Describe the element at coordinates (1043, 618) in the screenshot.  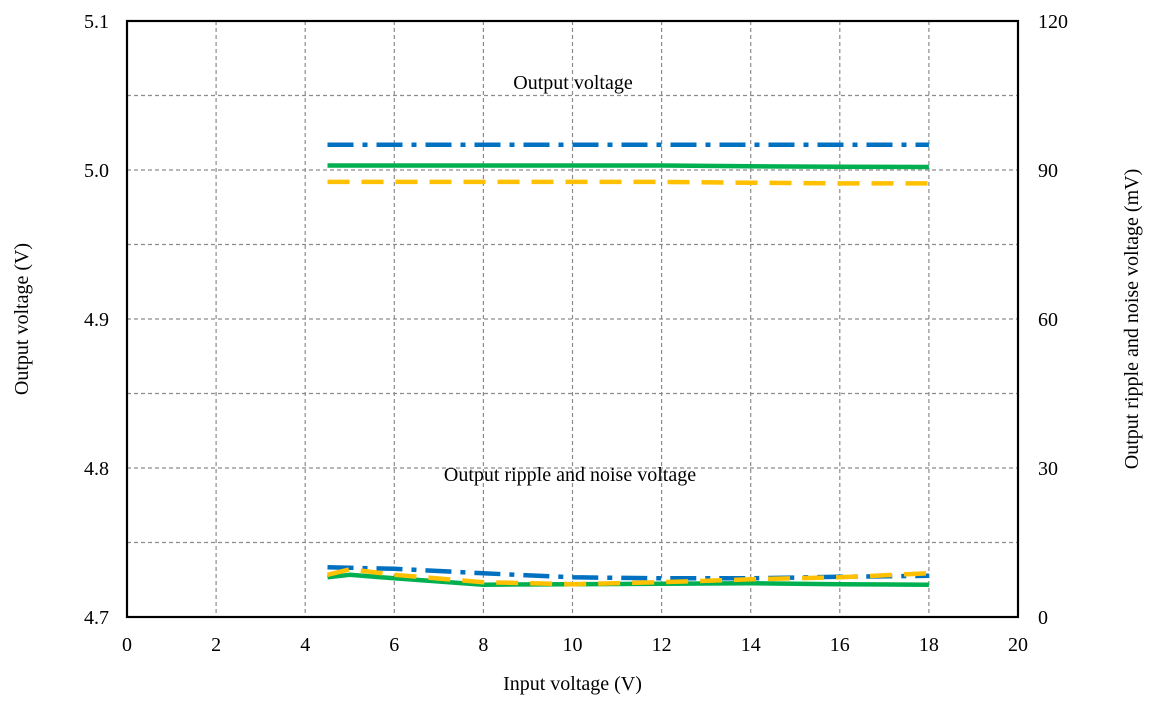
I see `y2-tick-label: 0` at that location.